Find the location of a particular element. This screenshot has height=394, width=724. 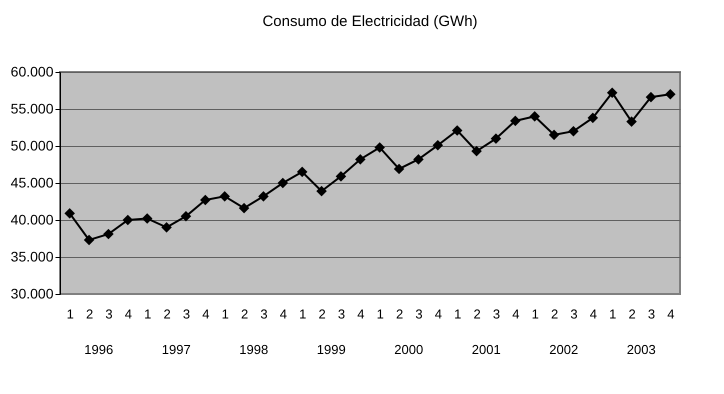

chart-title: Consumo de Electricidad (GWh) is located at coordinates (370, 21).